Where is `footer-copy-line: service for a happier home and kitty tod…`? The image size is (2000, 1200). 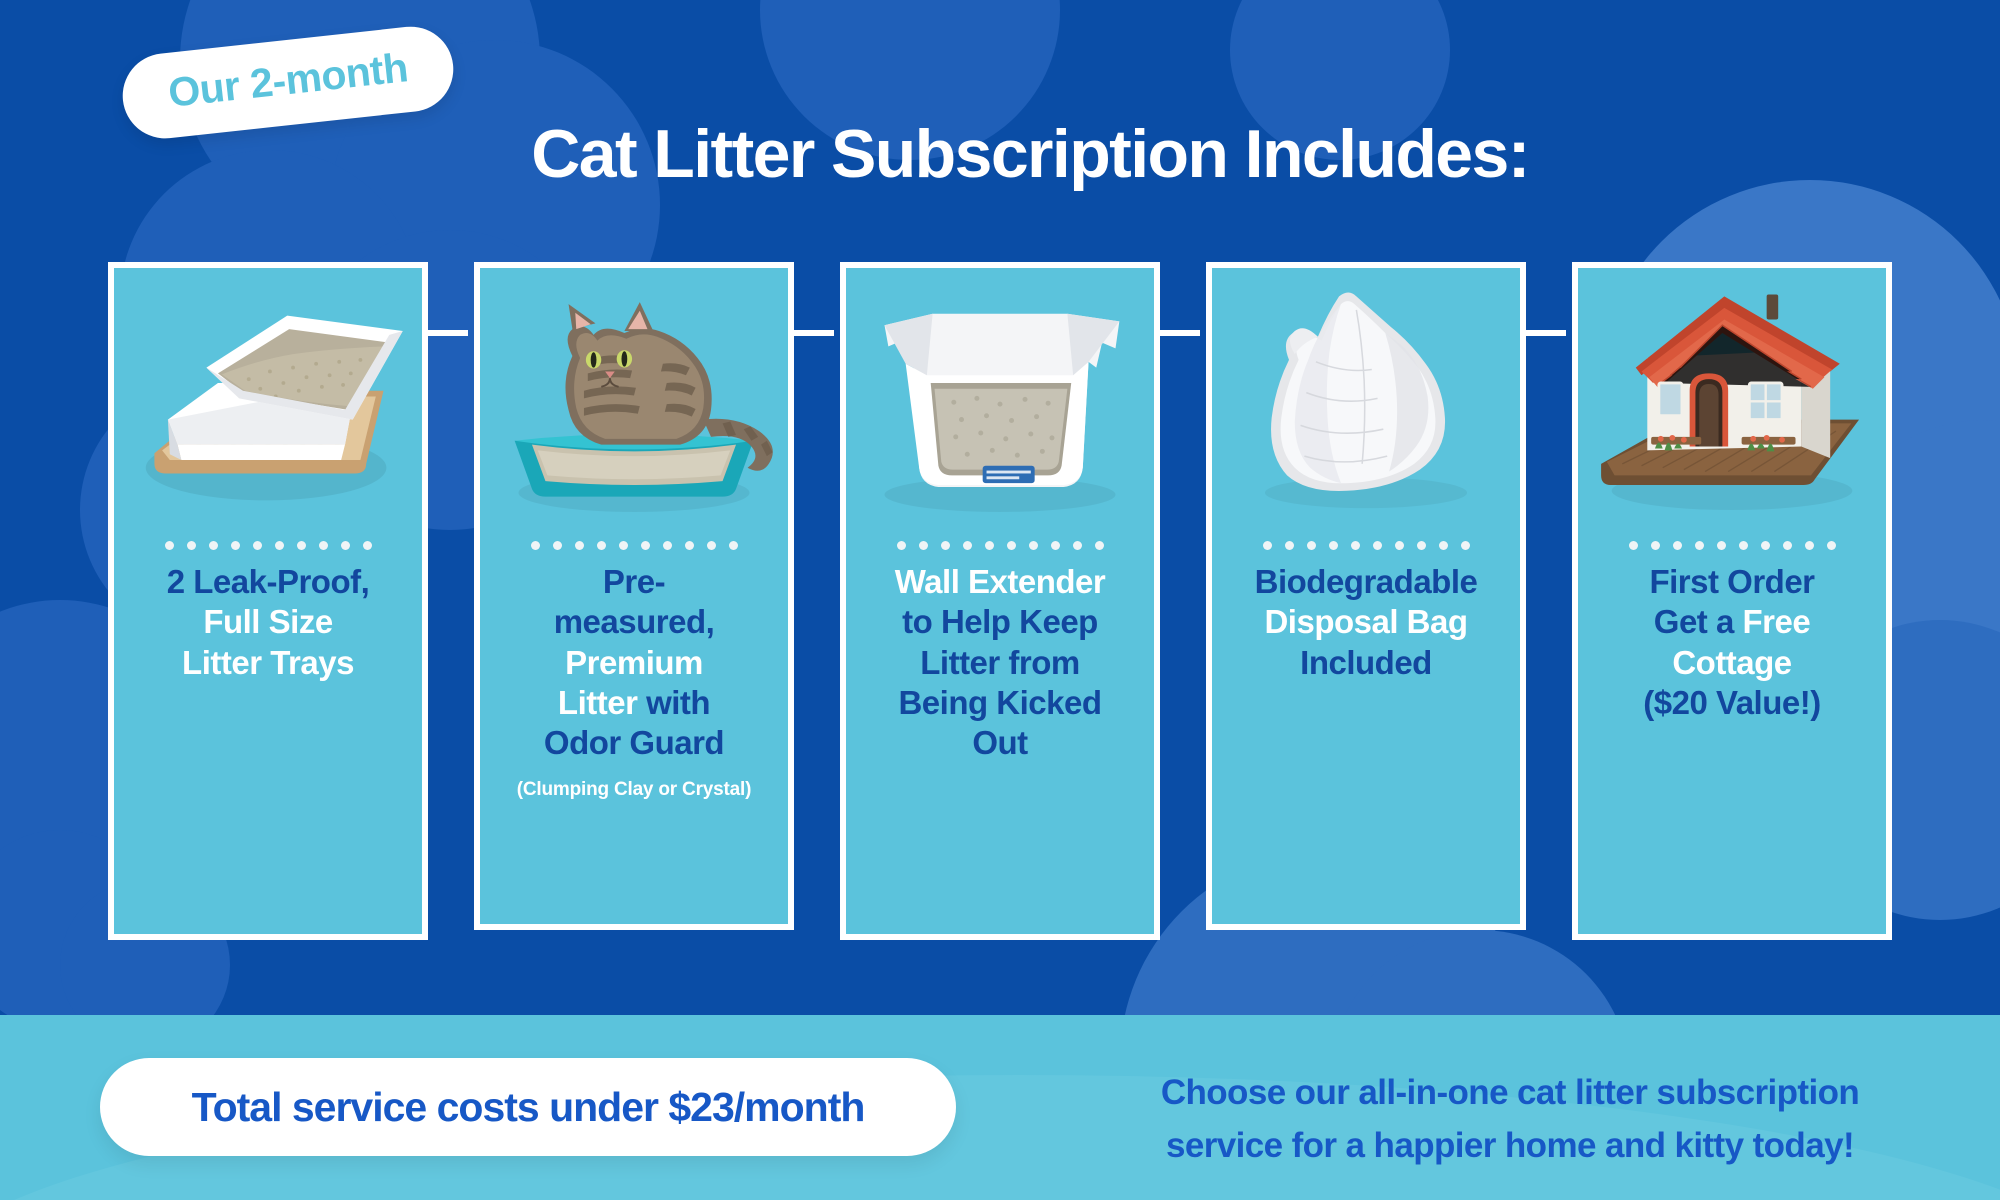 footer-copy-line: service for a happier home and kitty tod… is located at coordinates (1510, 1145).